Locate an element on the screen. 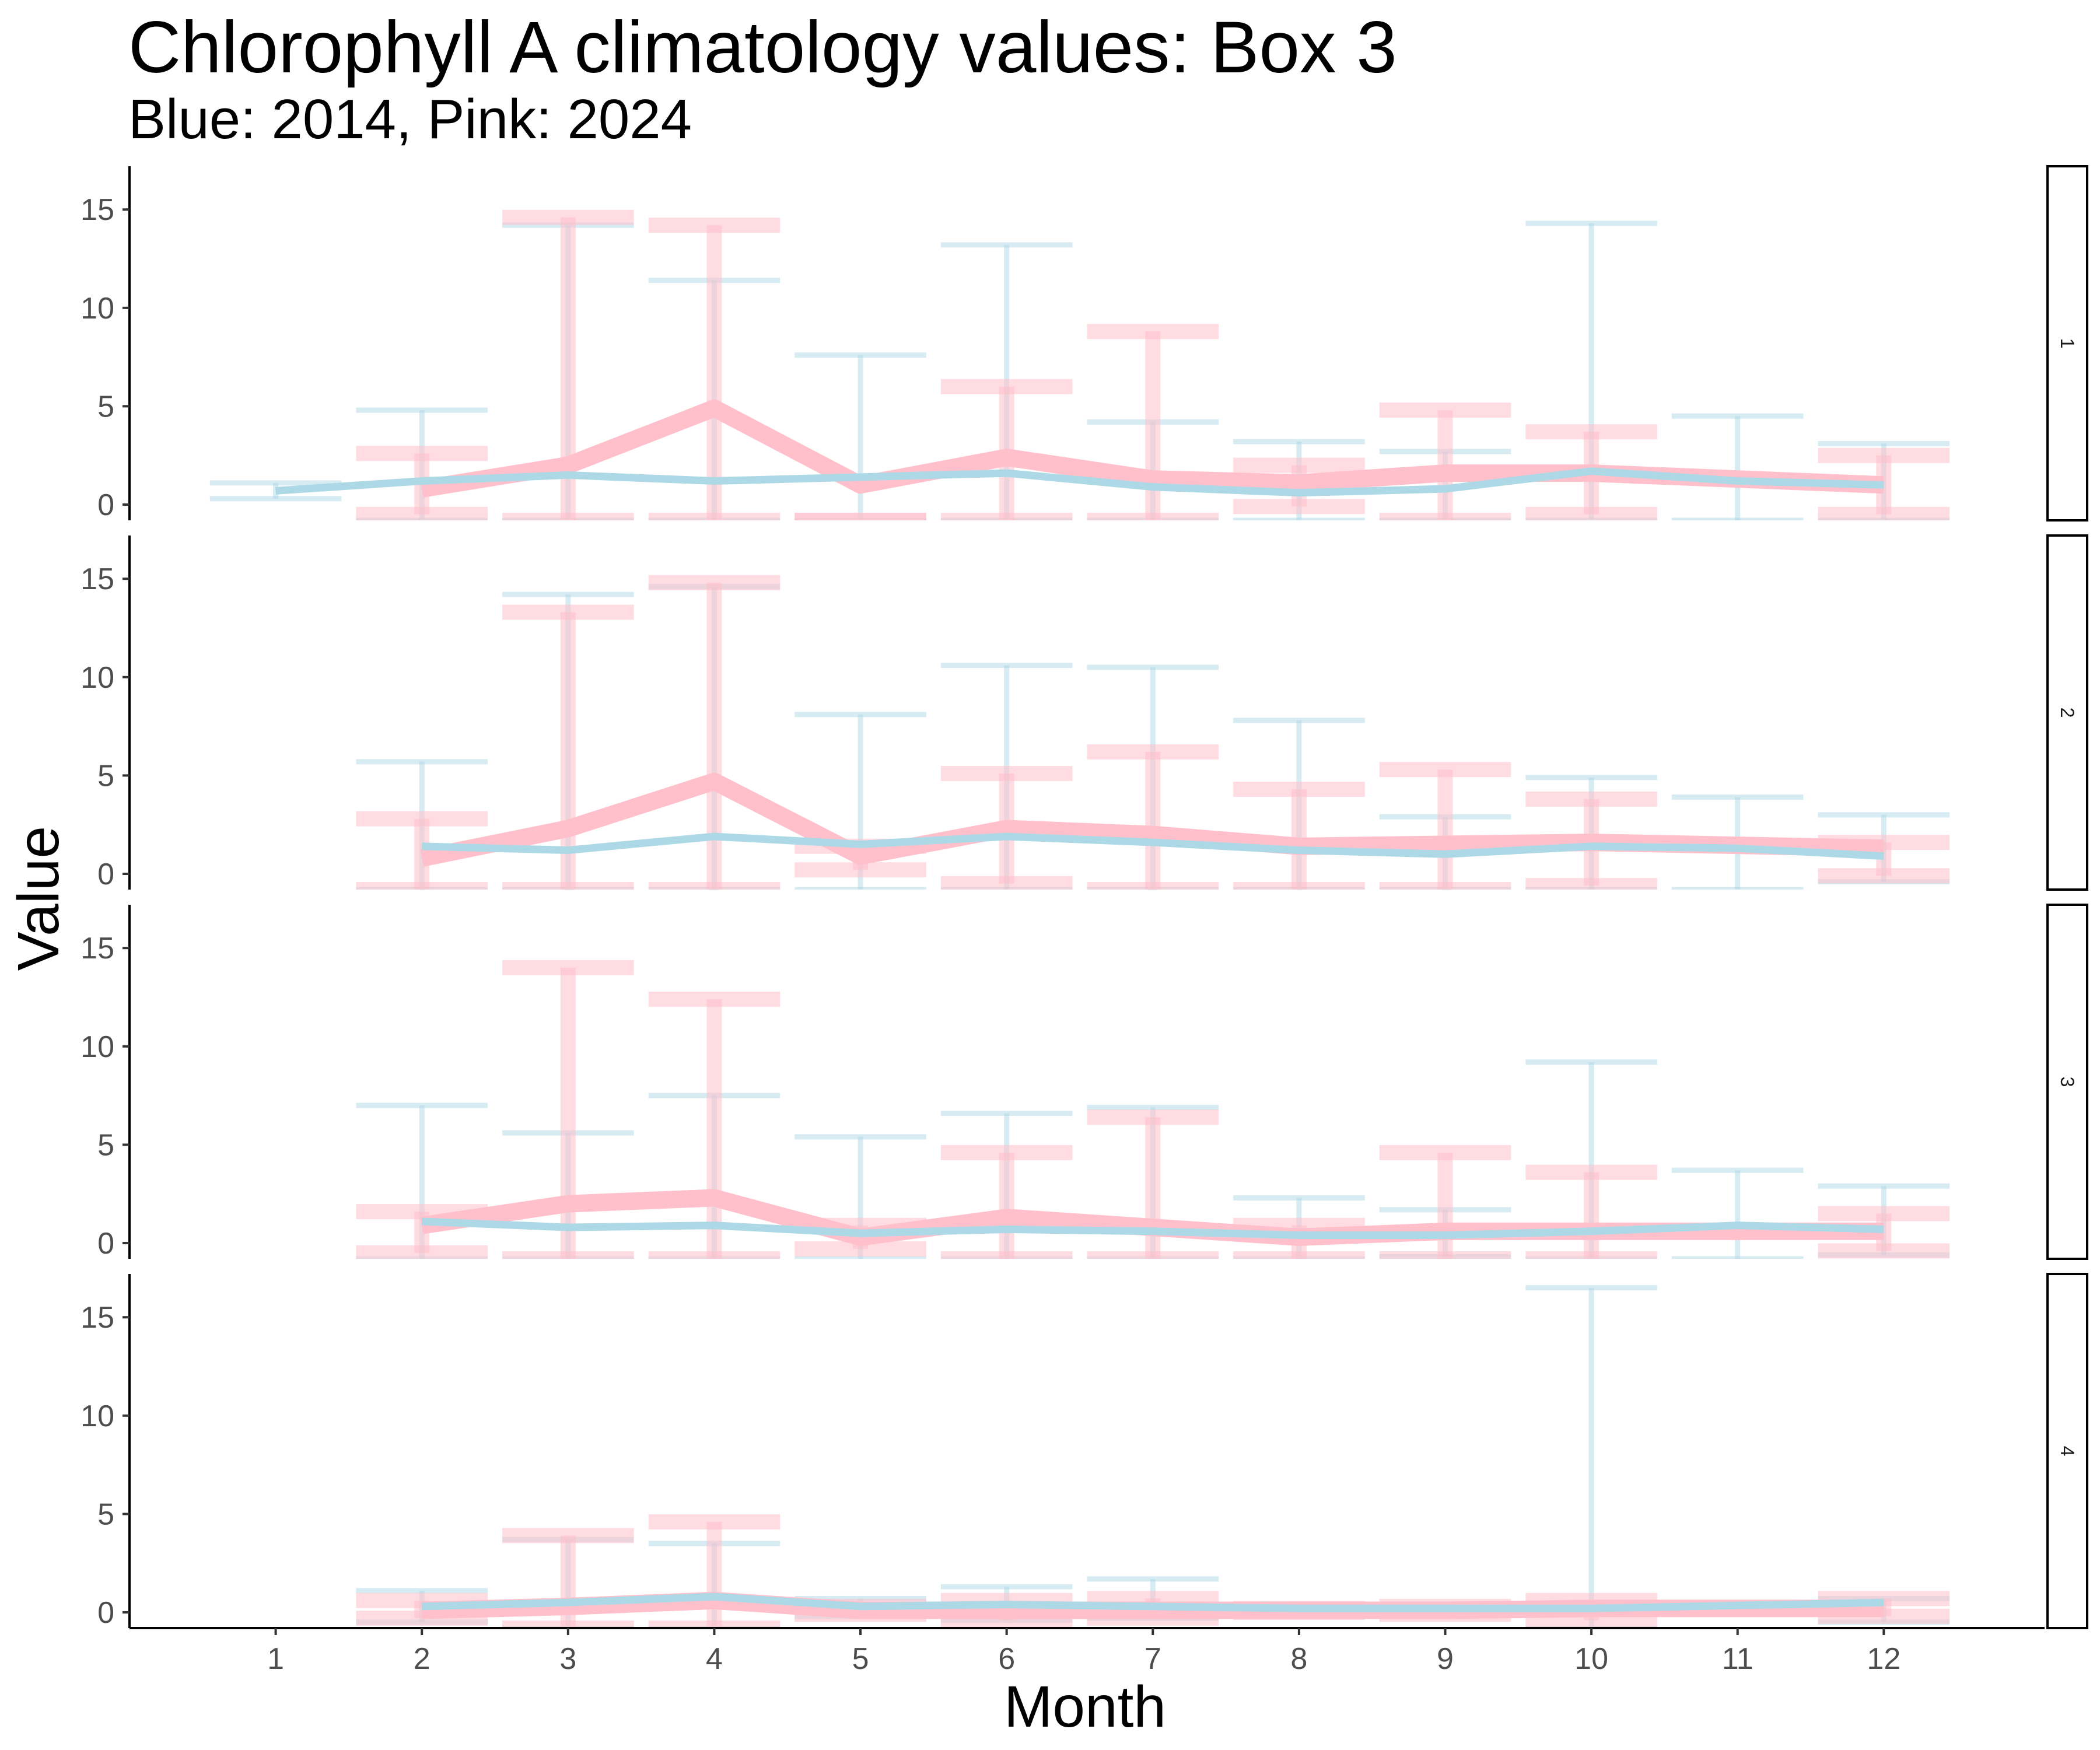  x-tick-label: 7 is located at coordinates (1152, 1659).